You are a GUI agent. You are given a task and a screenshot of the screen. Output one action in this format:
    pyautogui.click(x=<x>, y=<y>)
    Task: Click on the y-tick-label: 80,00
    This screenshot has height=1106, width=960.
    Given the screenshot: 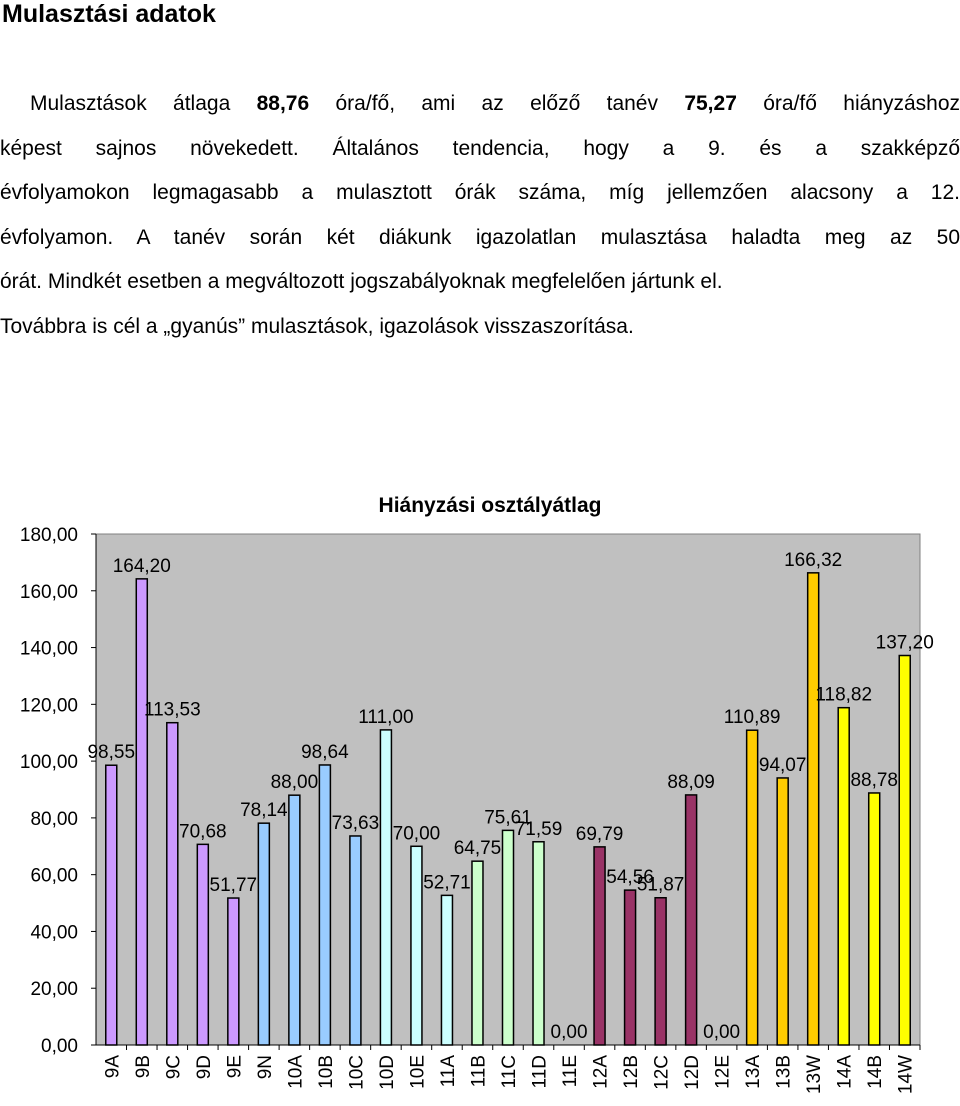 What is the action you would take?
    pyautogui.click(x=54, y=819)
    